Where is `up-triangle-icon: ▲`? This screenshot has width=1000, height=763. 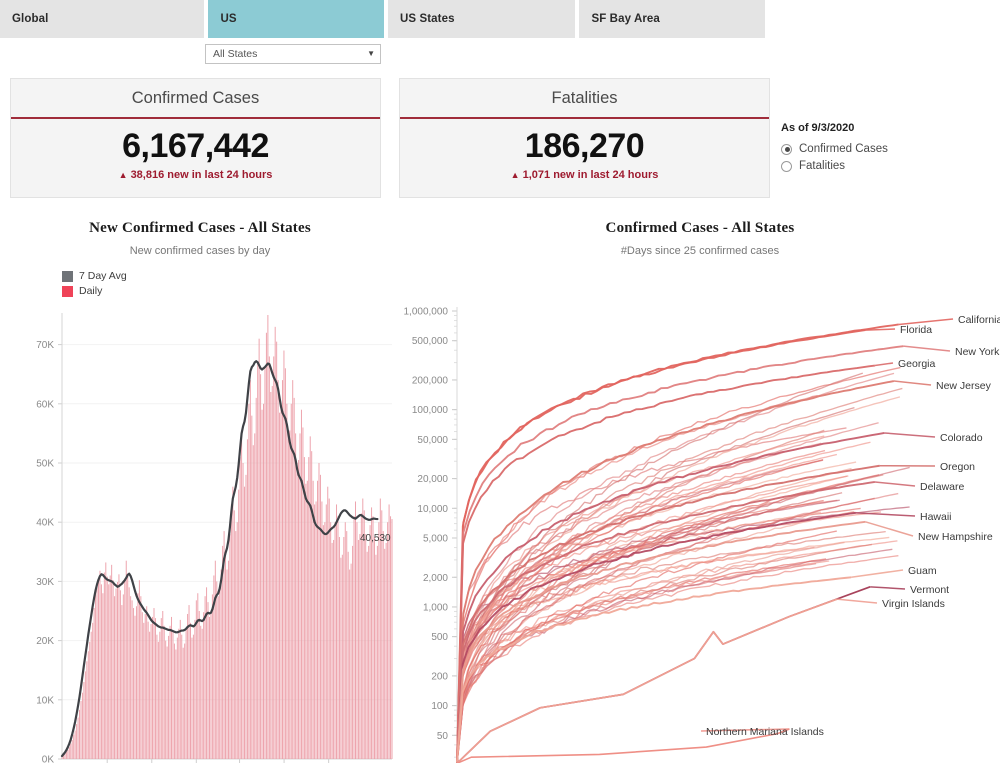
up-triangle-icon: ▲ is located at coordinates (515, 175).